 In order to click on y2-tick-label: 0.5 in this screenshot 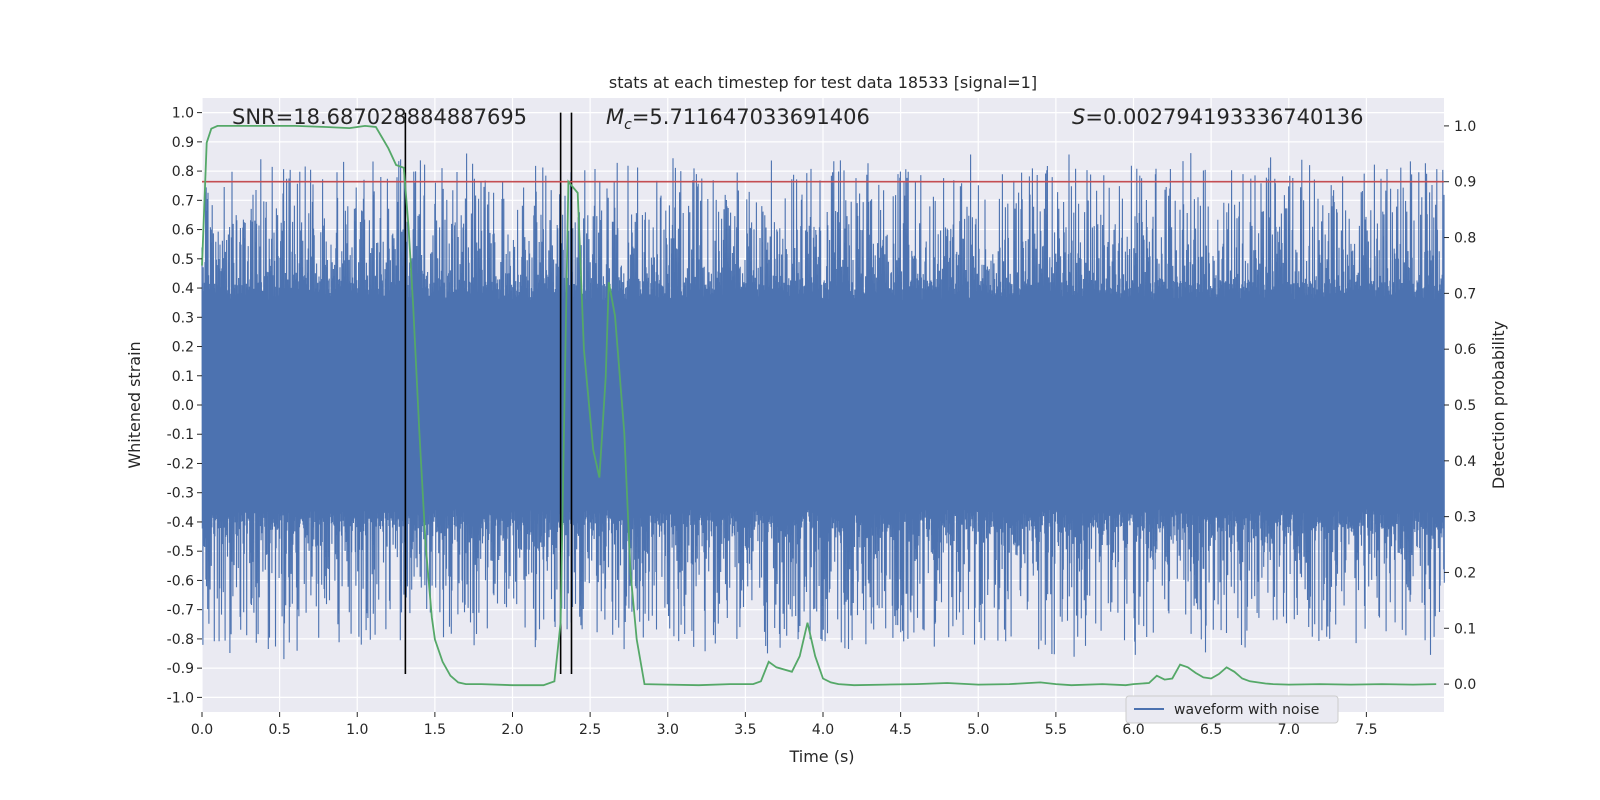, I will do `click(1465, 406)`.